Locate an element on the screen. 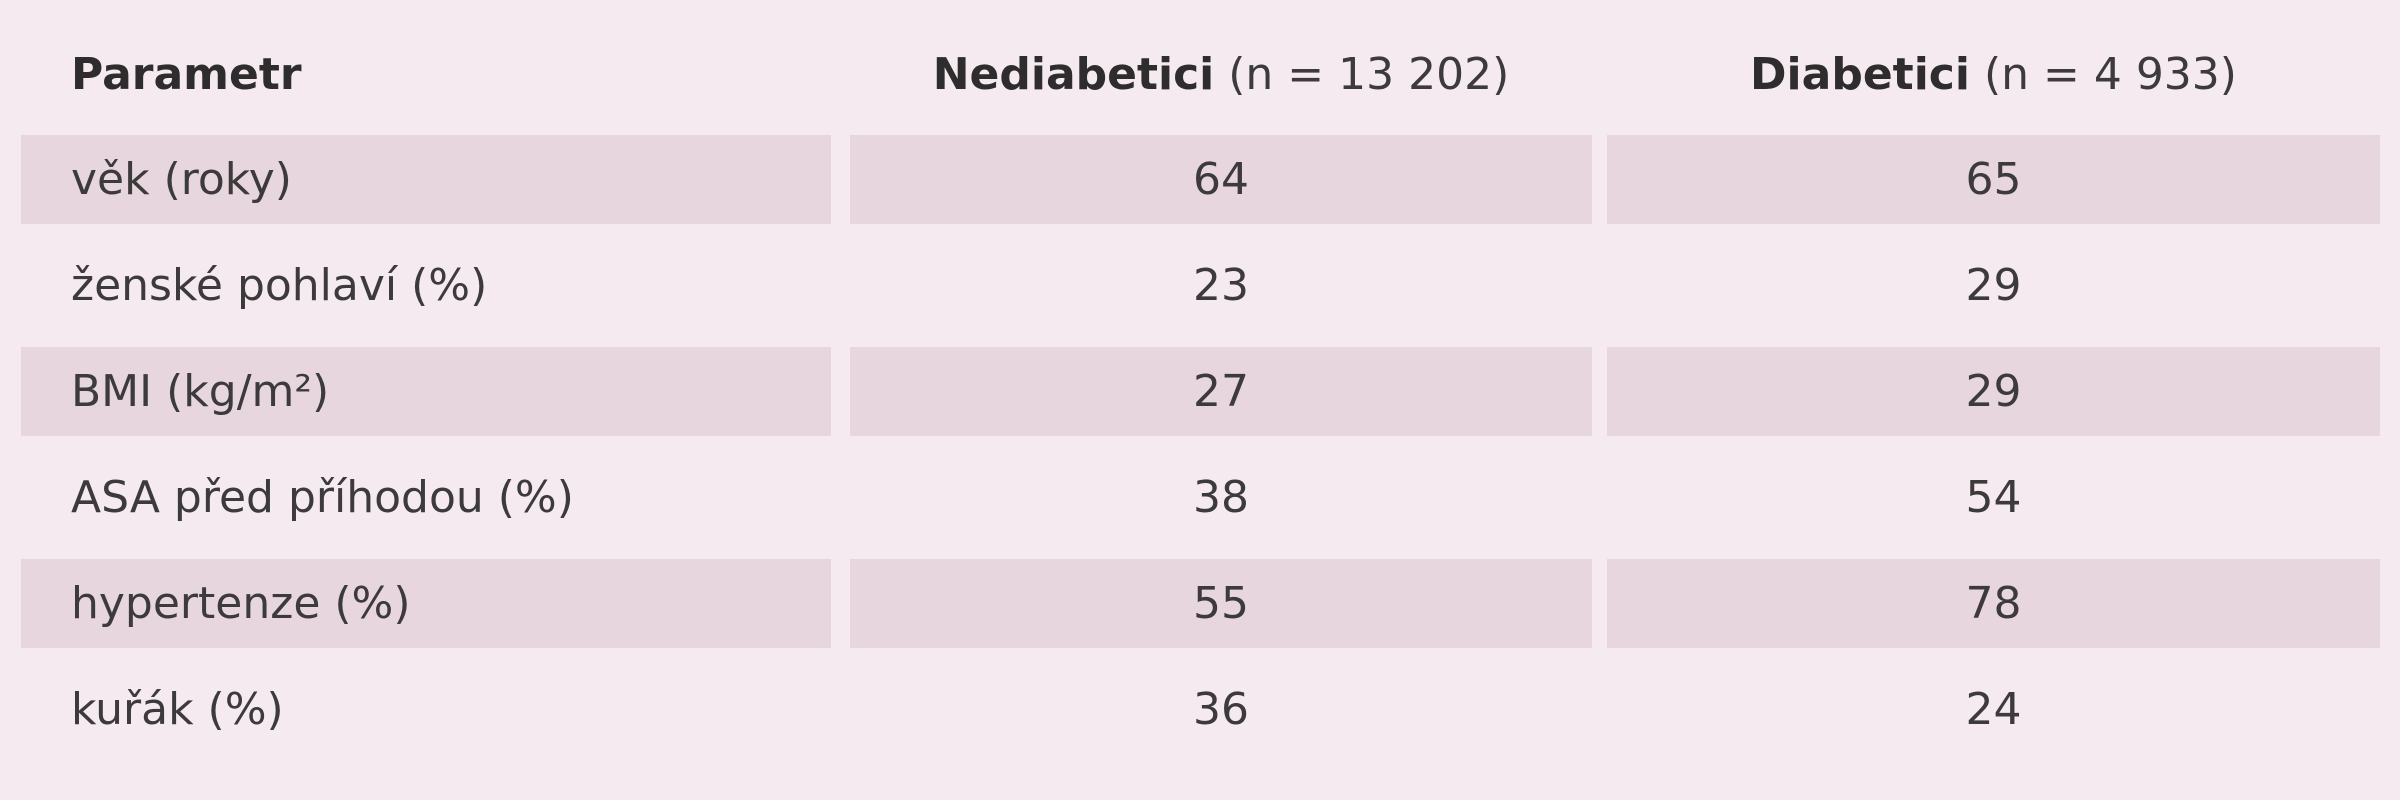 This screenshot has width=2400, height=800. table-row: věk (roky) 64 65 is located at coordinates (1200, 179).